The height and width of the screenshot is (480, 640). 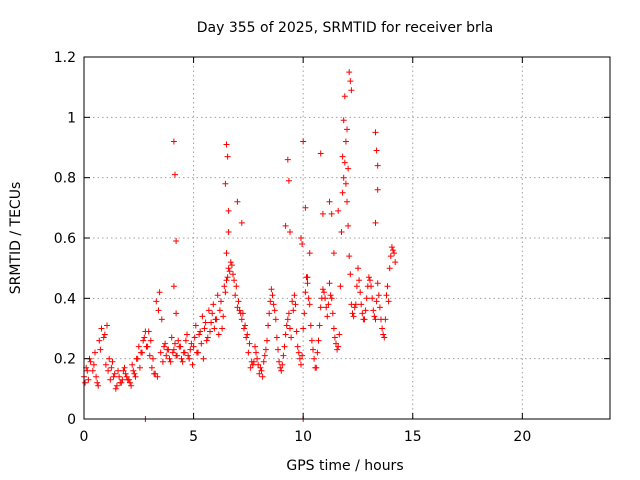 What do you see at coordinates (71, 118) in the screenshot?
I see `y-tick-label: 1` at bounding box center [71, 118].